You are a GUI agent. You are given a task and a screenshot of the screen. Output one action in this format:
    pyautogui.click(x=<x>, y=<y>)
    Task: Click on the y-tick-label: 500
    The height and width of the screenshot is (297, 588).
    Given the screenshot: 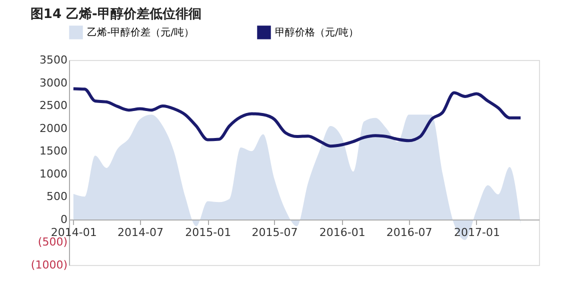 What is the action you would take?
    pyautogui.click(x=57, y=197)
    